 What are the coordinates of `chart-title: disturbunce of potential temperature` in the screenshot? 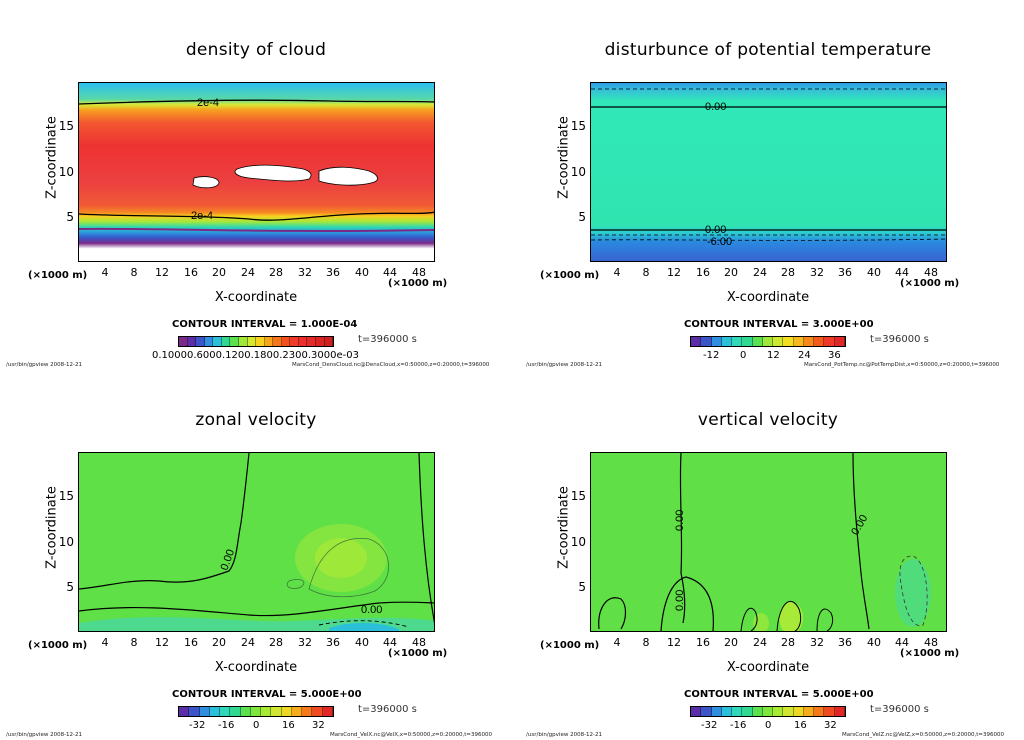 It's located at (768, 50).